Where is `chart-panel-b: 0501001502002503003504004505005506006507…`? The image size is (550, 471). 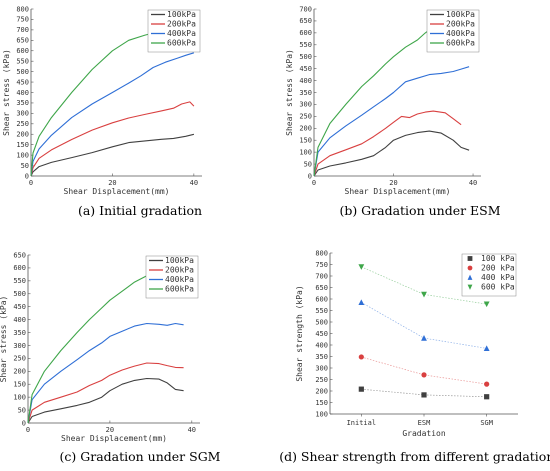
chart-panel-b: 0501001502002503003504004505005506006507… is located at coordinates (383, 100).